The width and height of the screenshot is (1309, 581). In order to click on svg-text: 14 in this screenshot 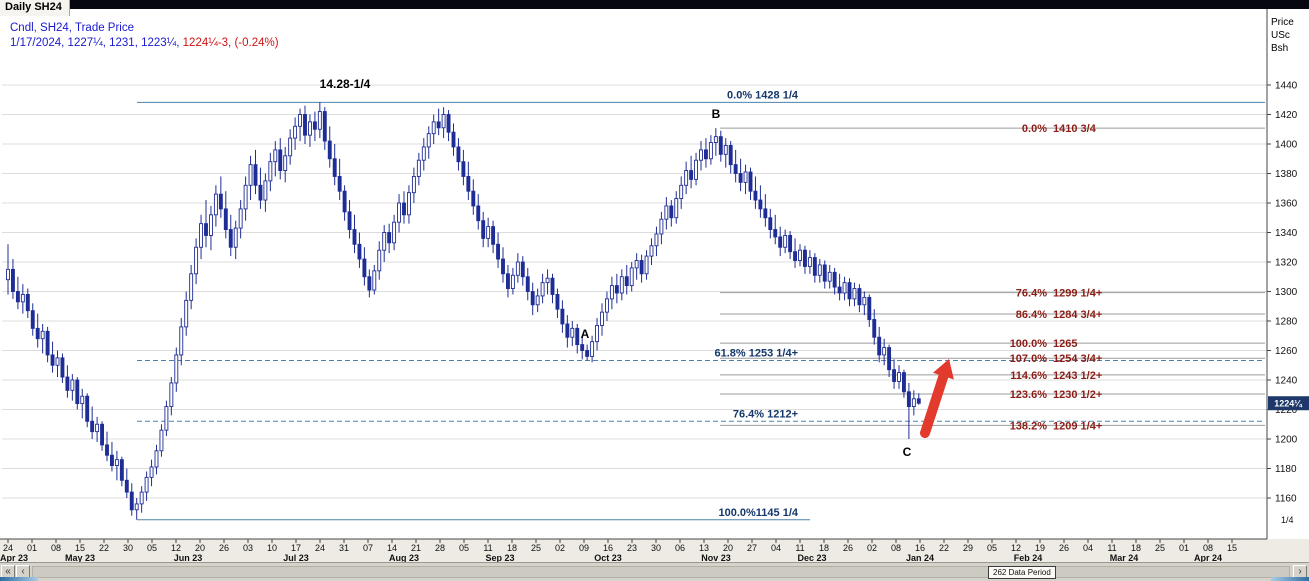, I will do `click(392, 548)`.